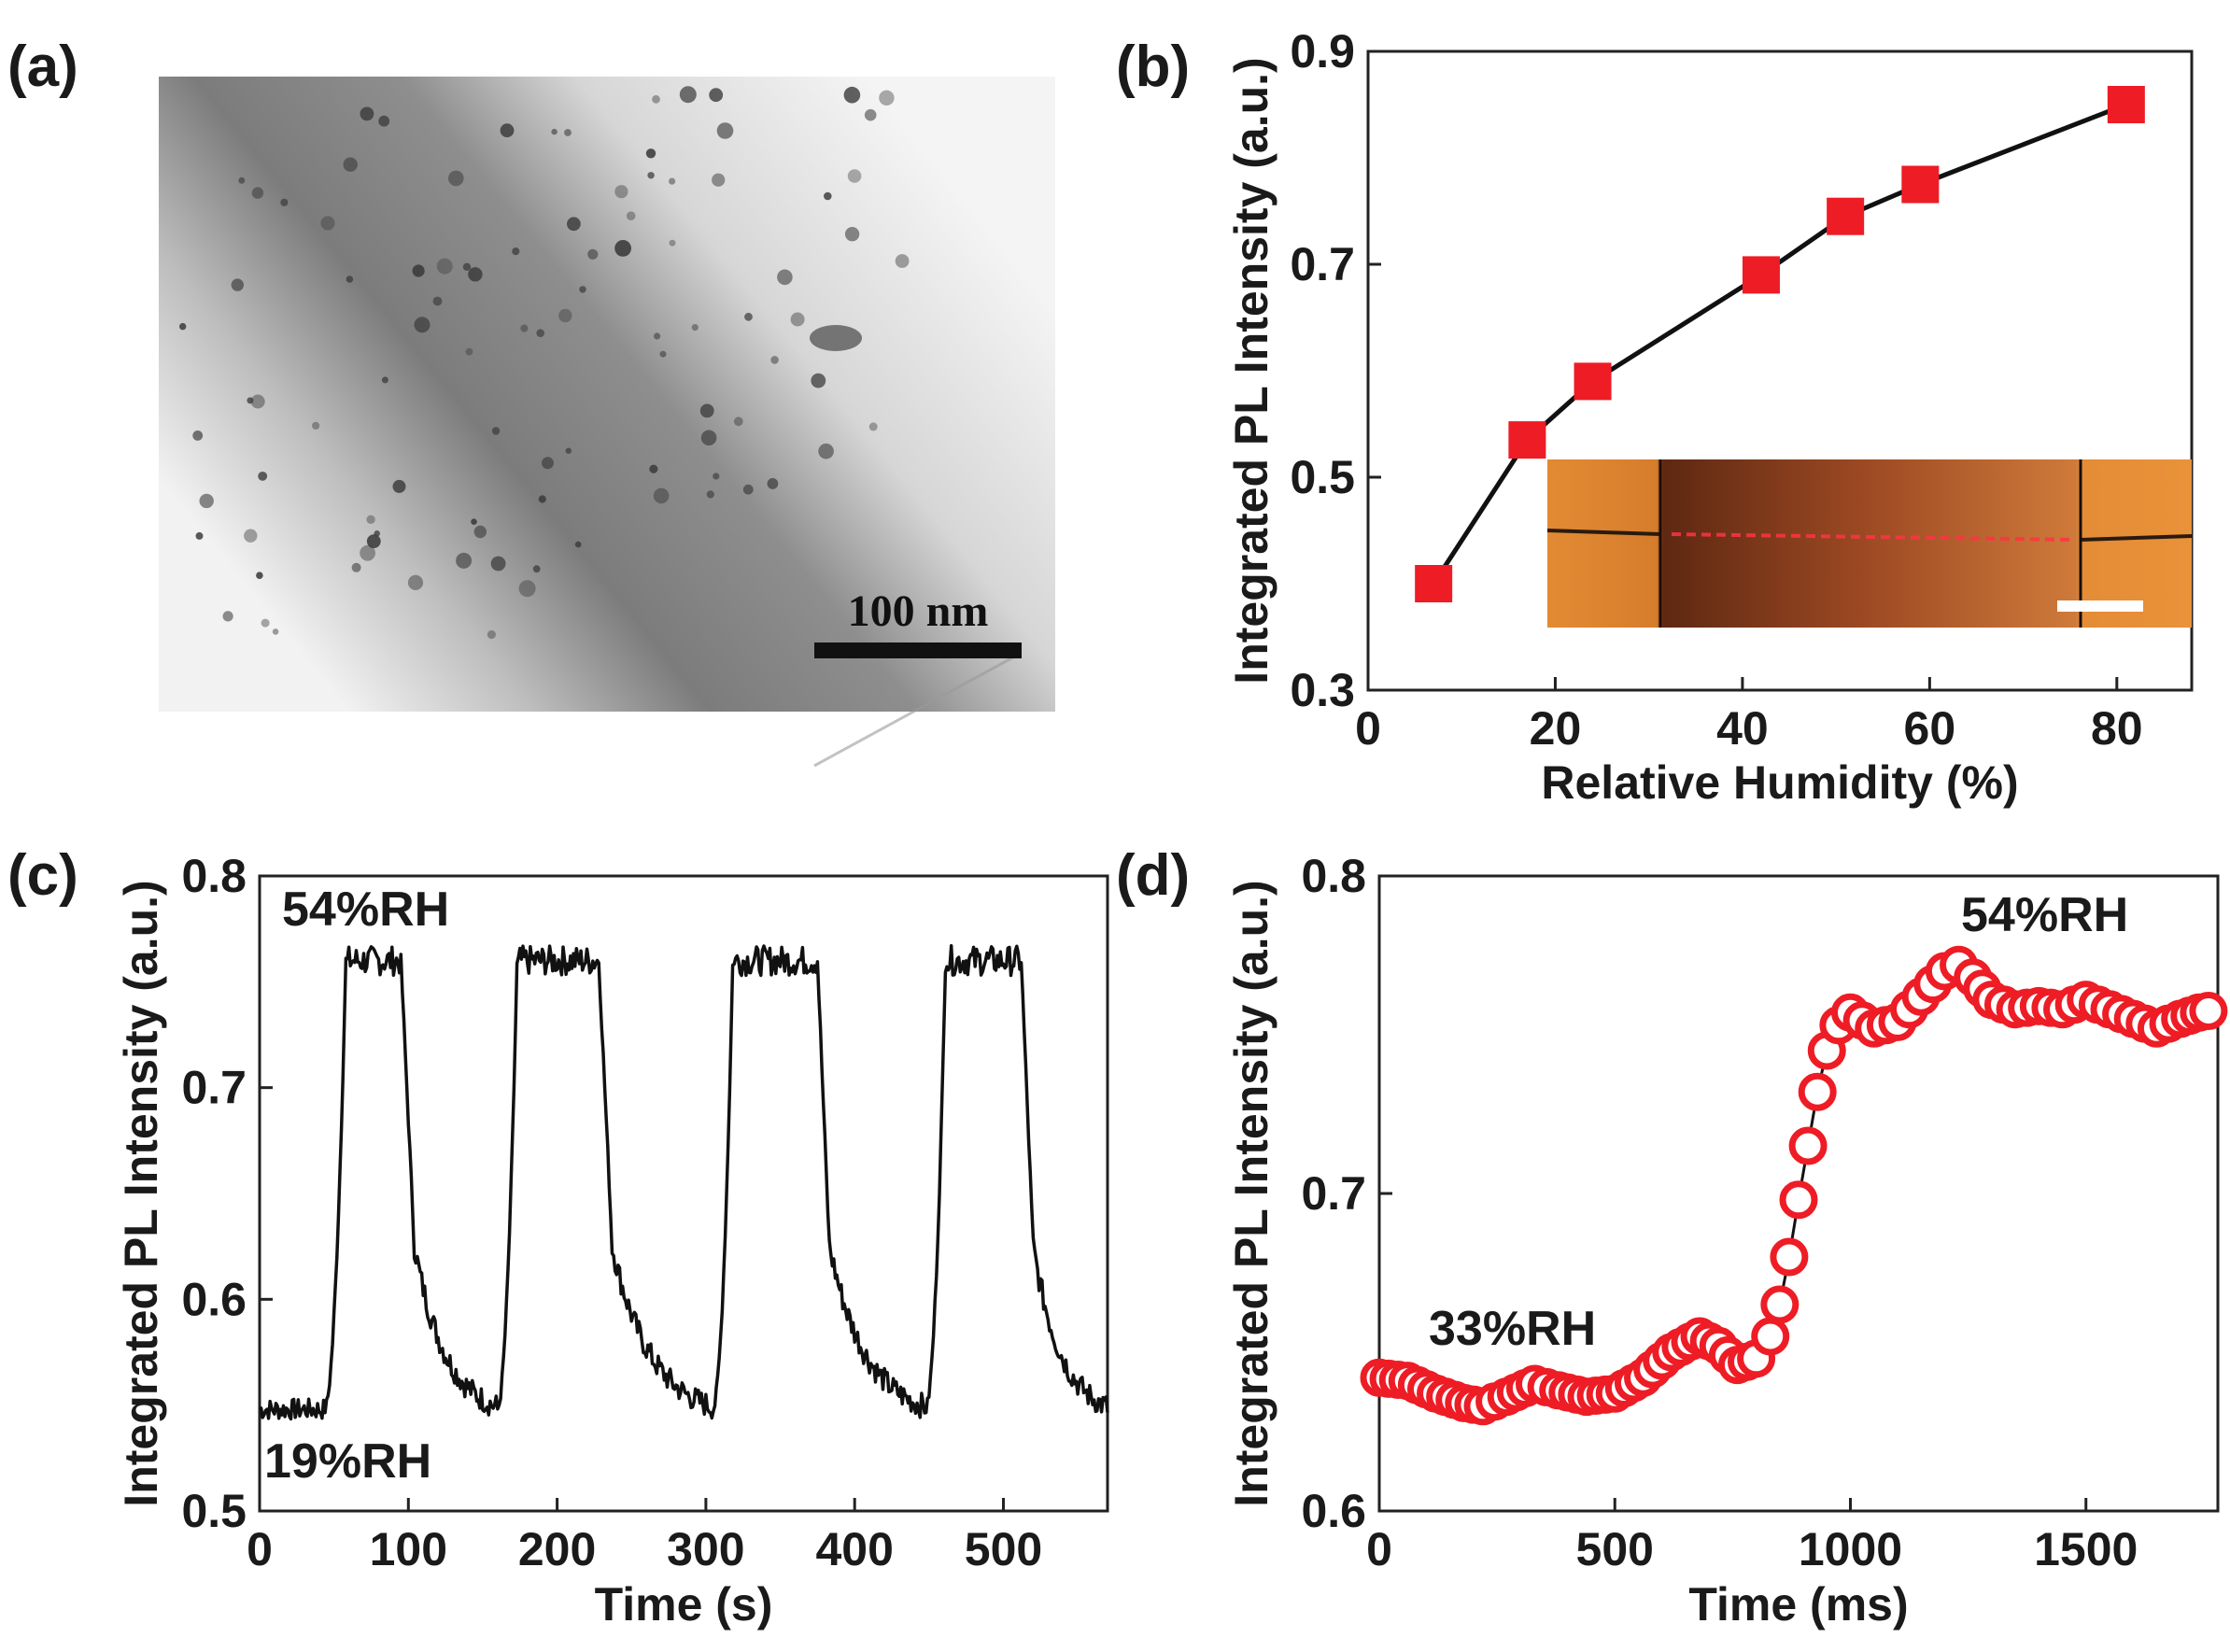 The width and height of the screenshot is (2230, 1652). Describe the element at coordinates (260, 1549) in the screenshot. I see `chart-c-xtick-label-0: 0` at that location.